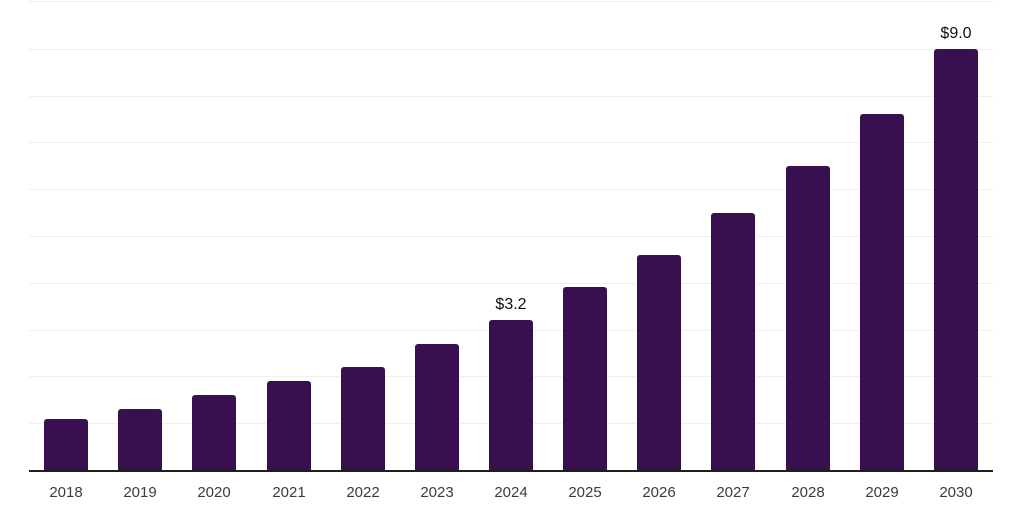 This screenshot has height=512, width=1024. Describe the element at coordinates (363, 418) in the screenshot. I see `bar-2022` at that location.